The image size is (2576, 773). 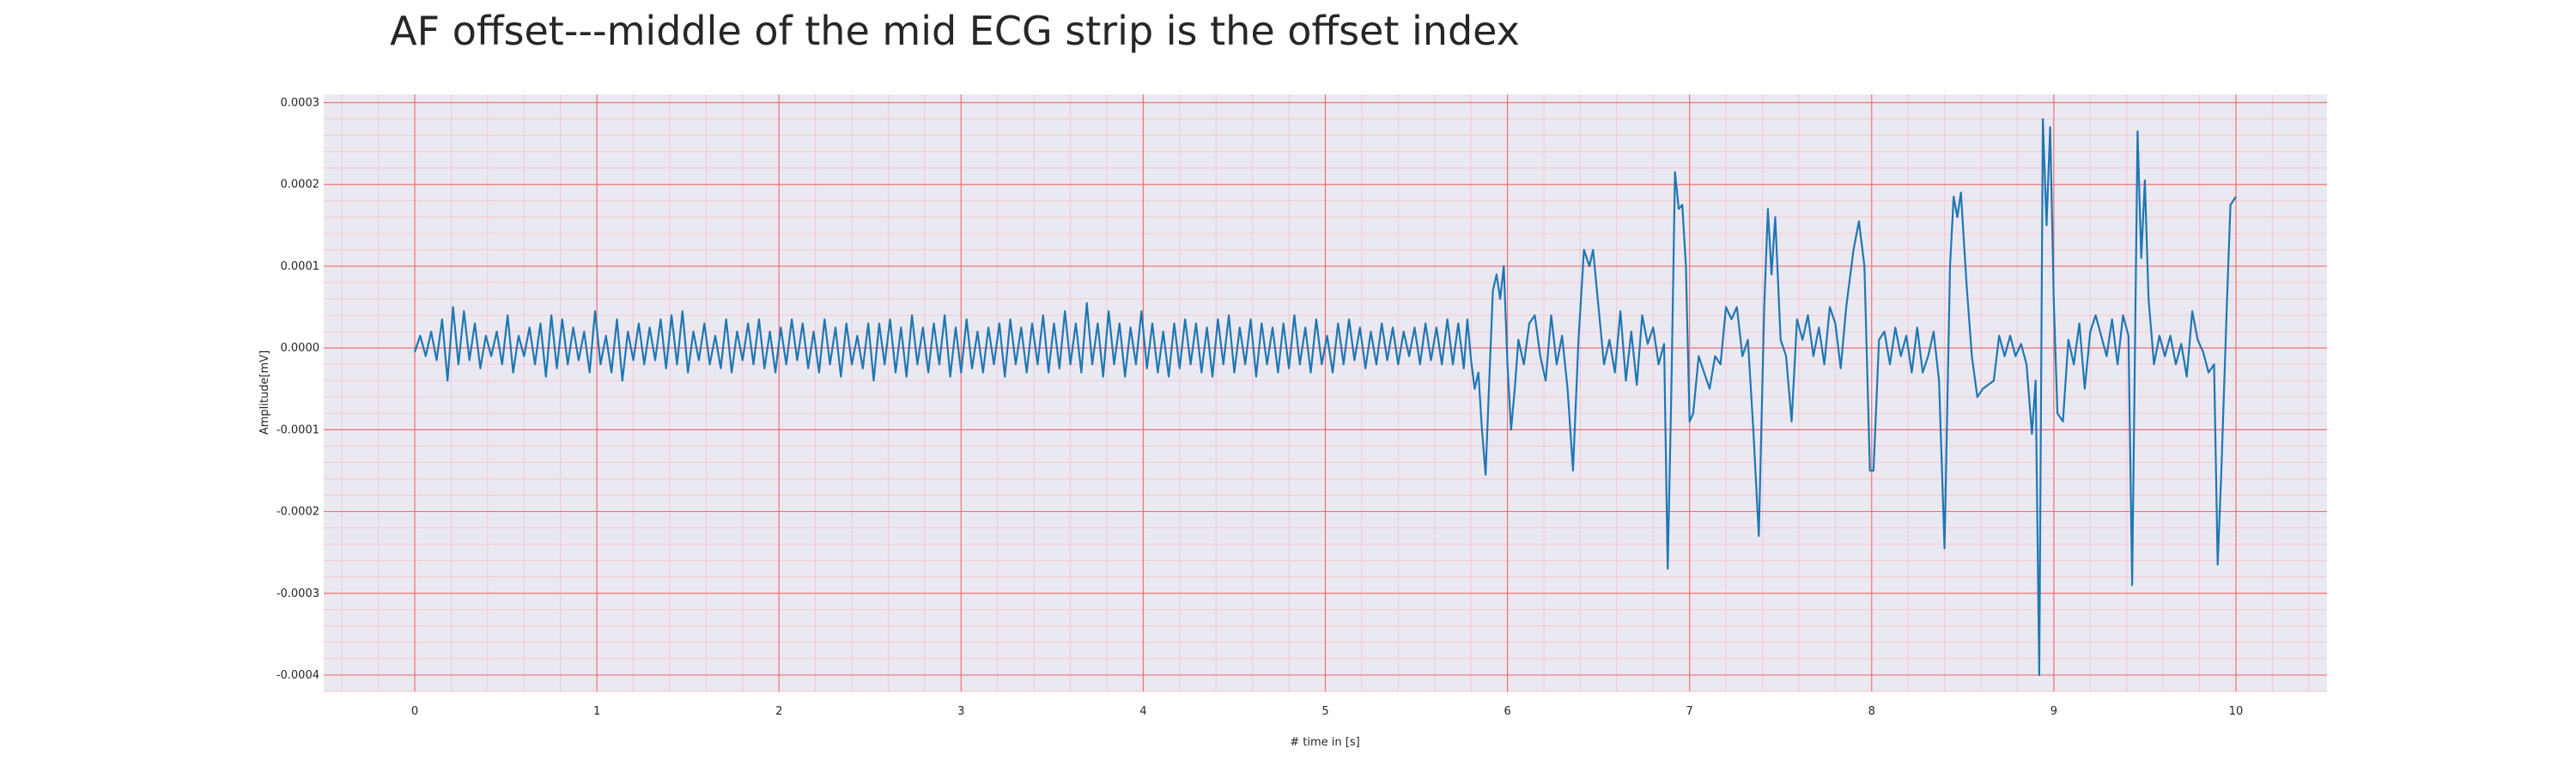 I want to click on x-tick-label: 6, so click(x=1507, y=711).